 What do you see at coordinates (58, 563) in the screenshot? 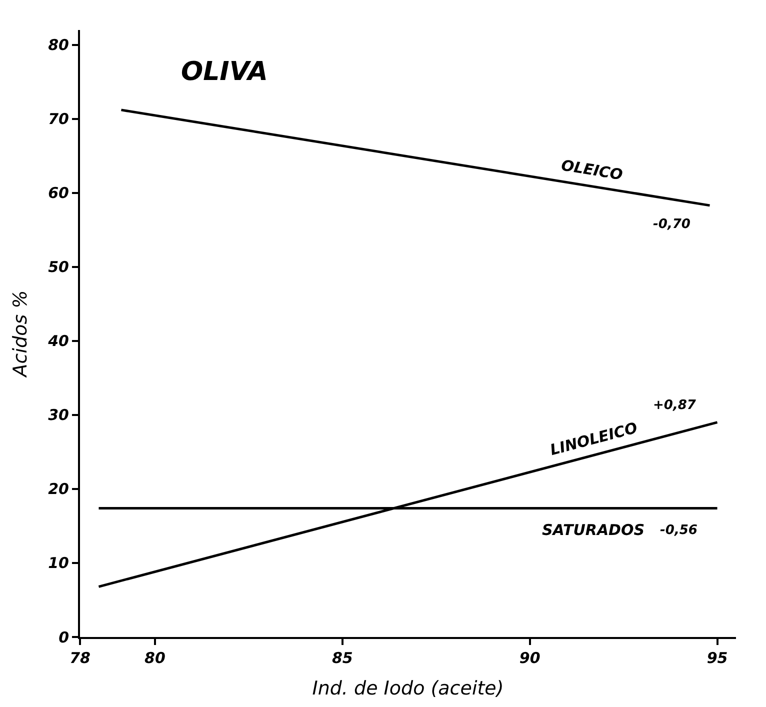
I see `y-tick-label: 10` at bounding box center [58, 563].